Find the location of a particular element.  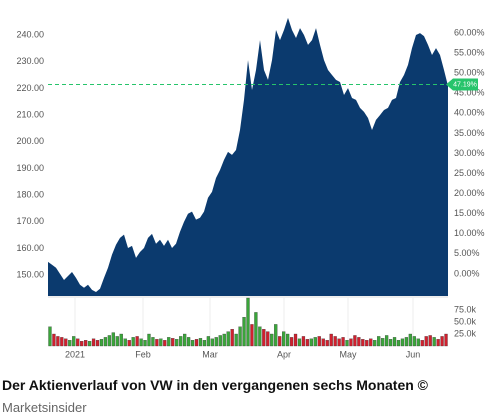

source: Marketsinsider is located at coordinates (44, 407).